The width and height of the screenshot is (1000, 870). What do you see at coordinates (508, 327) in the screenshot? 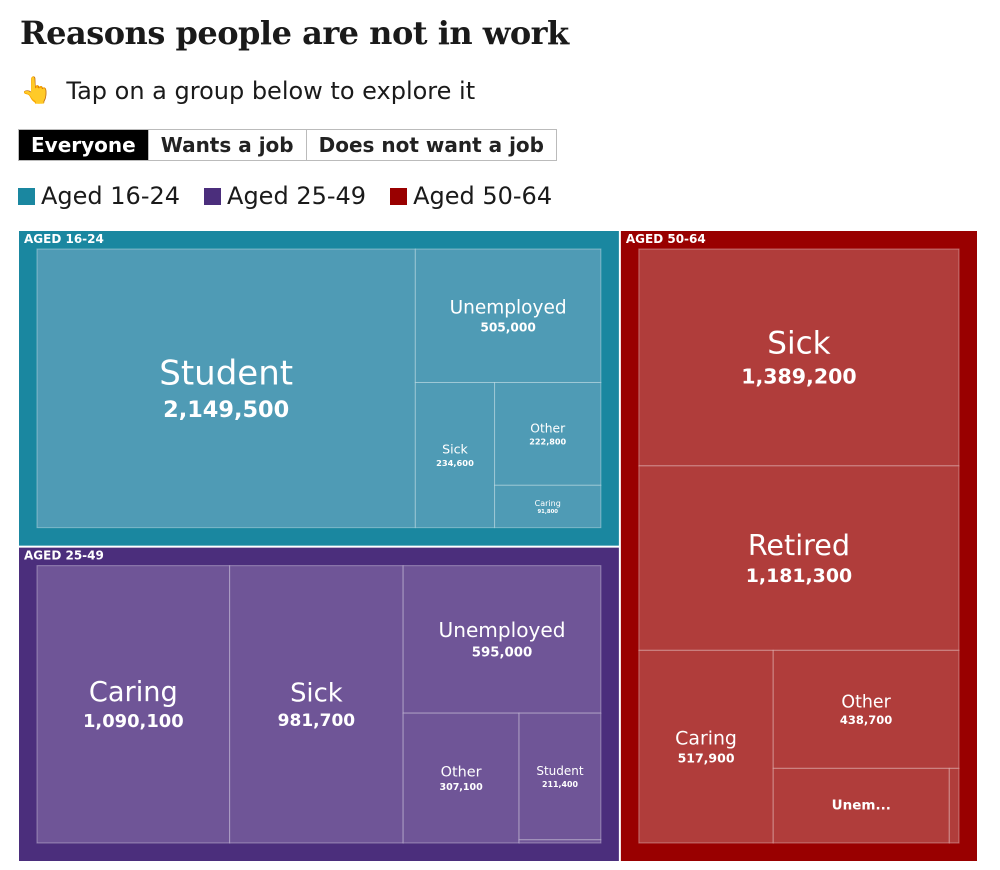
I see `cell-value: 505,000` at bounding box center [508, 327].